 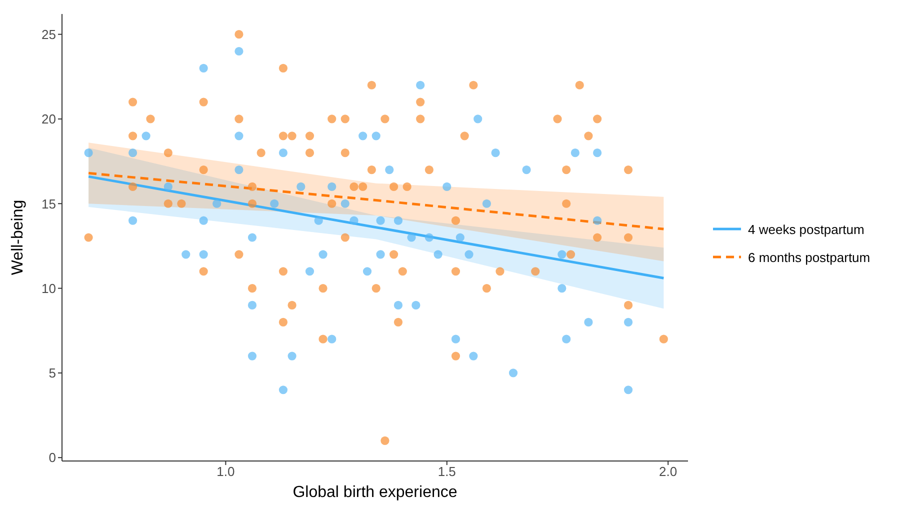 What do you see at coordinates (52, 458) in the screenshot?
I see `y-tick-label: 0` at bounding box center [52, 458].